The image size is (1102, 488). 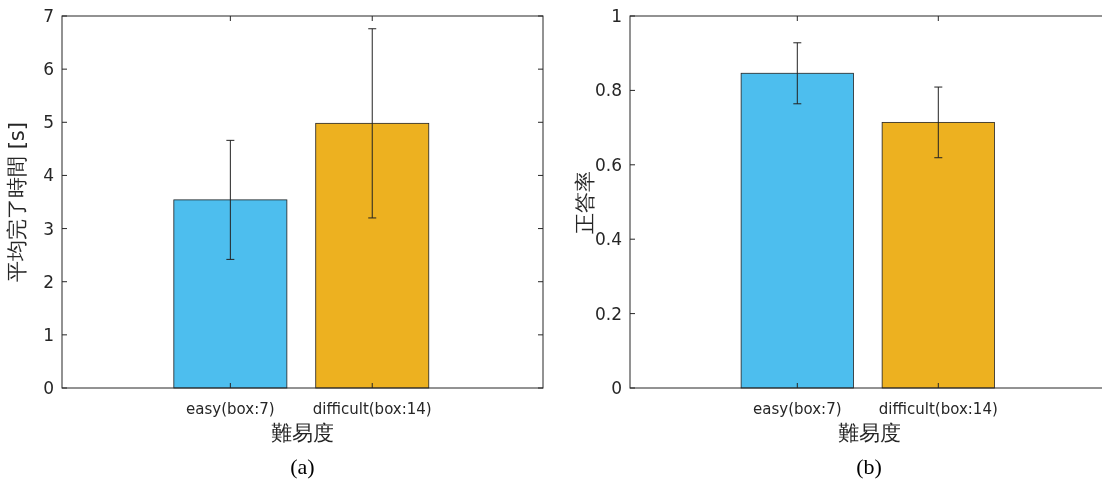 I want to click on y-tick-label: 0.6, so click(x=608, y=164).